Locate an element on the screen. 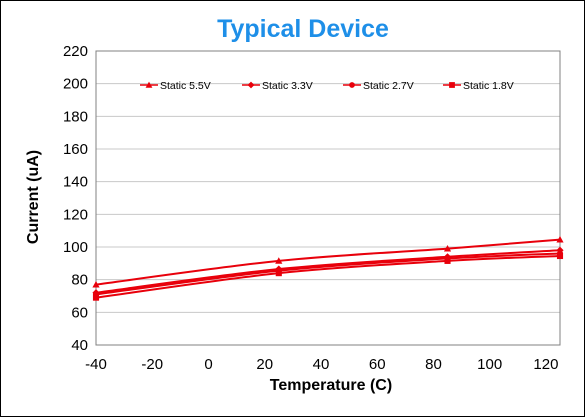 This screenshot has width=585, height=417. x-tick-label: 60 is located at coordinates (377, 364).